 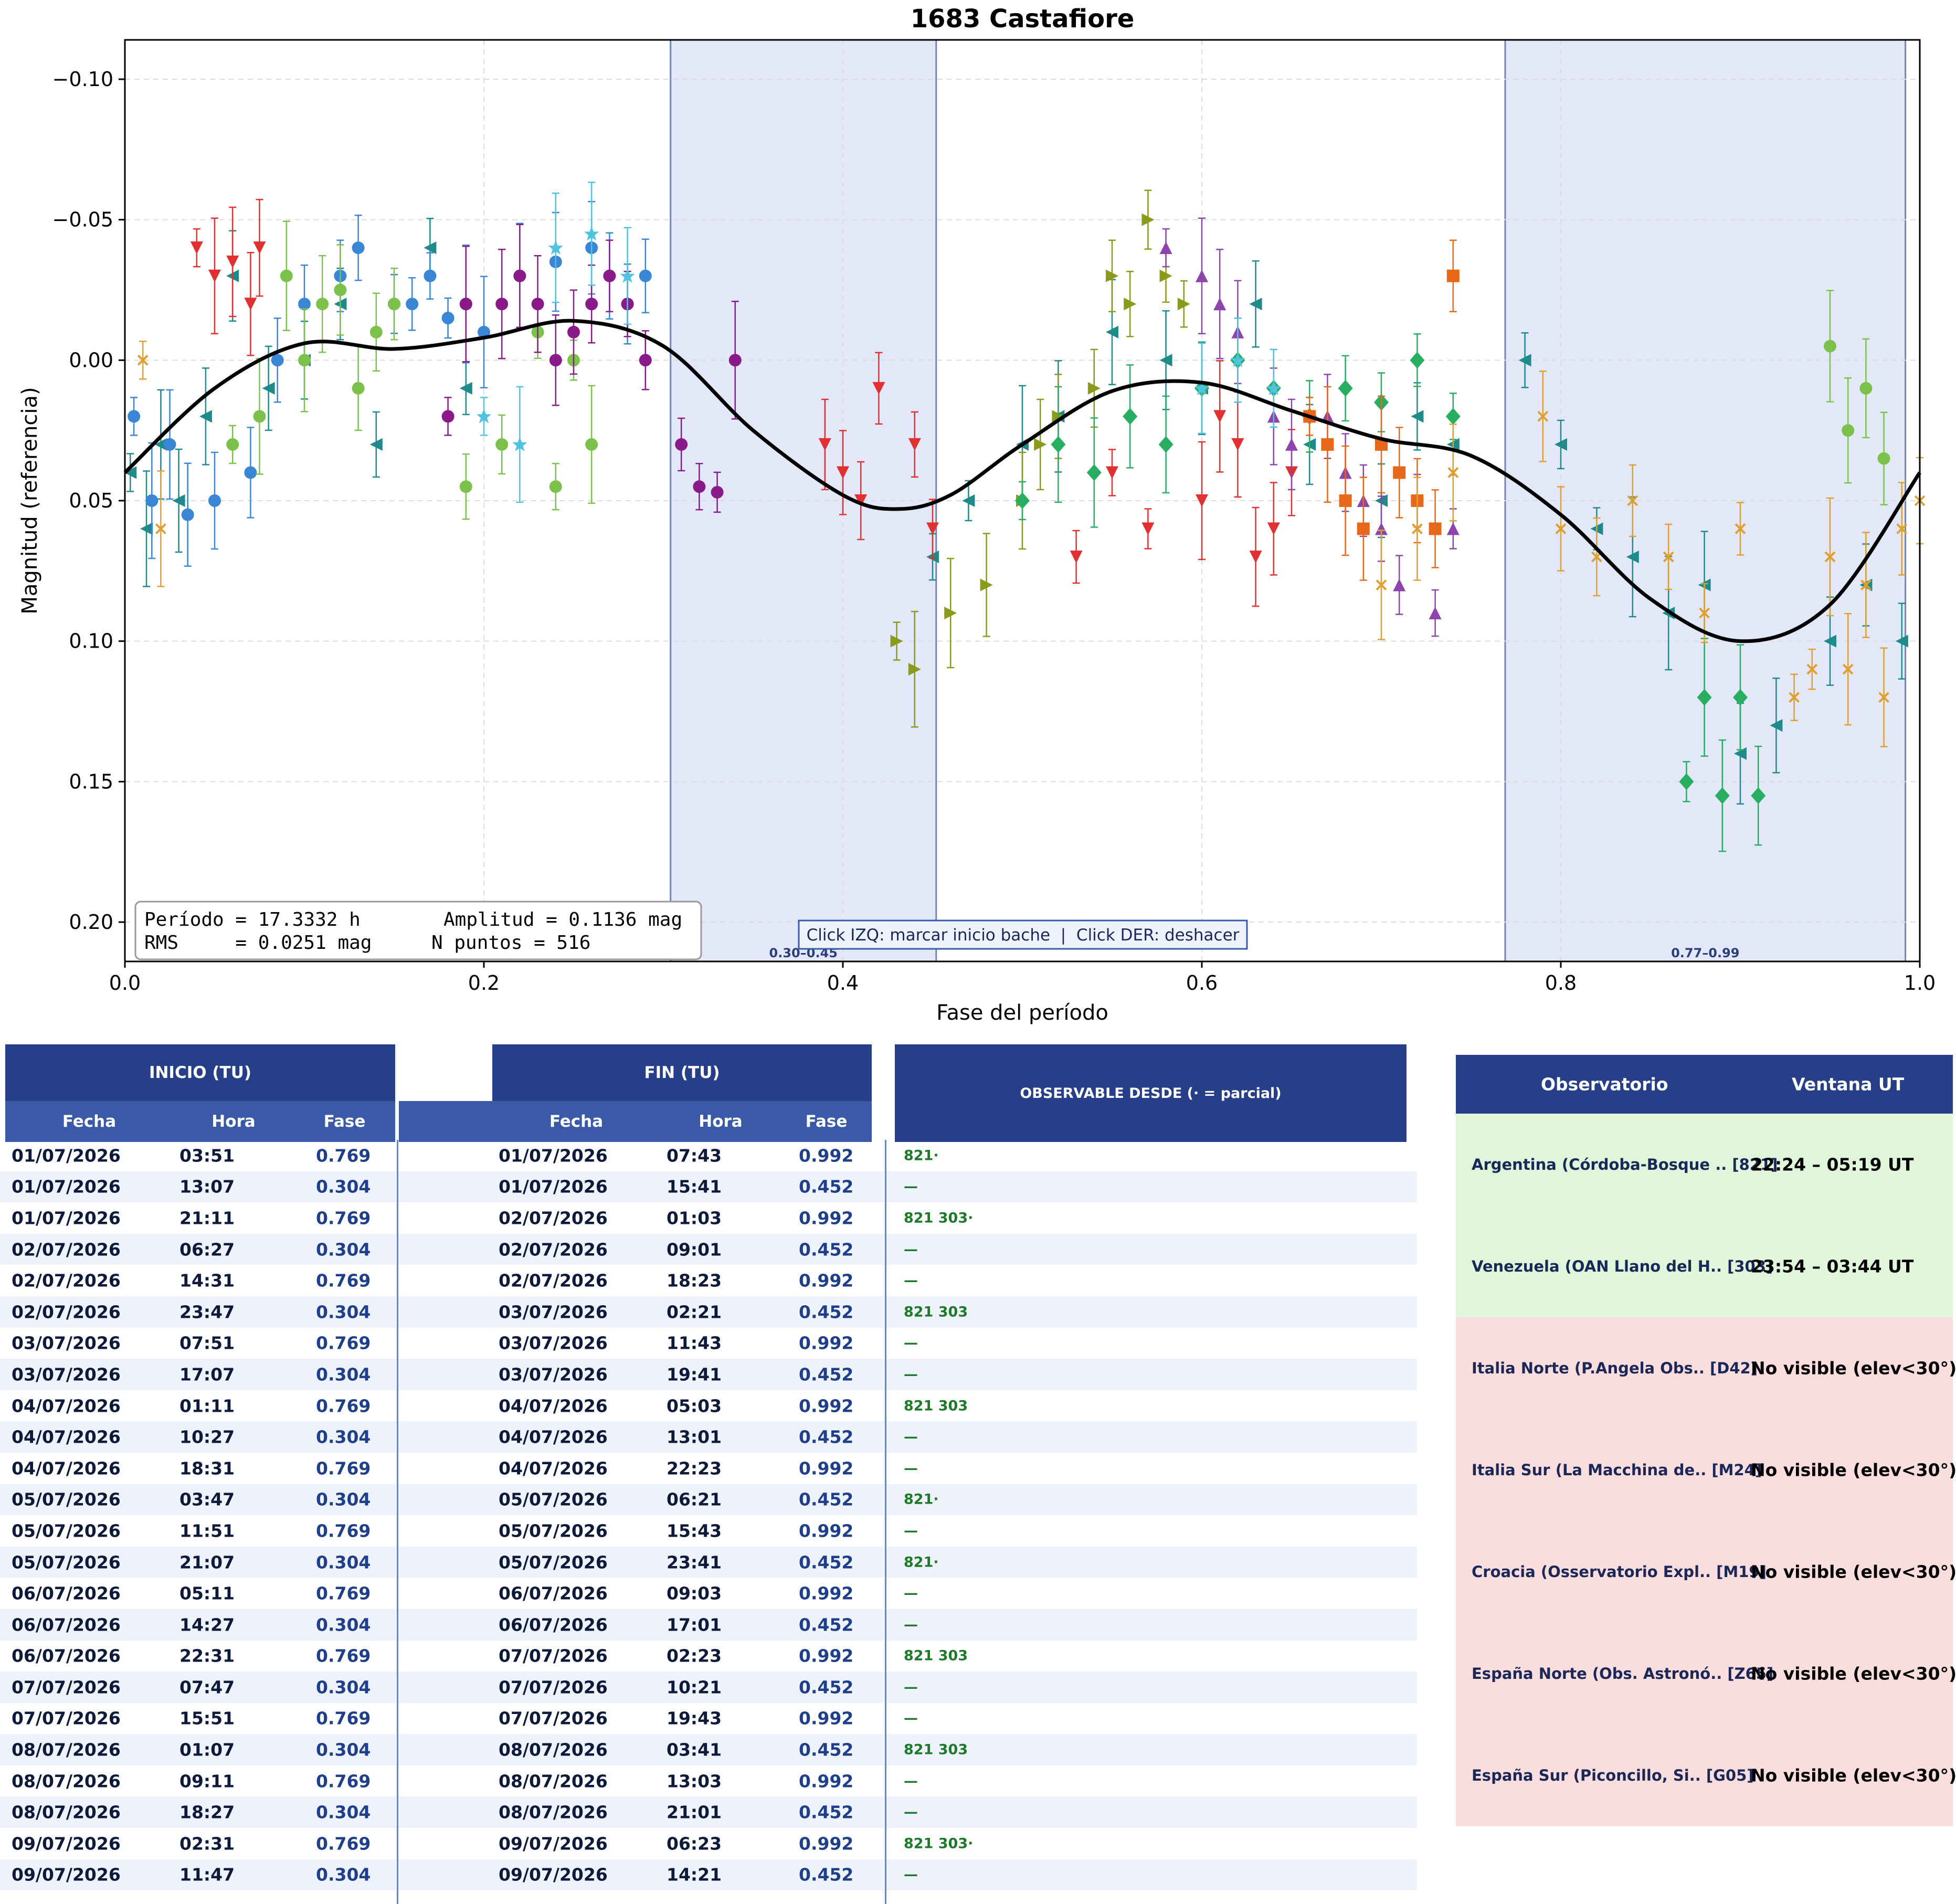 What do you see at coordinates (207, 1593) in the screenshot?
I see `start-time: 05:11` at bounding box center [207, 1593].